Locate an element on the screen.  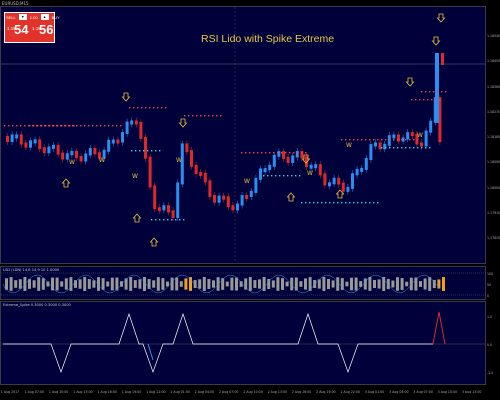
sell-price-big: 54 is located at coordinates (21, 29).